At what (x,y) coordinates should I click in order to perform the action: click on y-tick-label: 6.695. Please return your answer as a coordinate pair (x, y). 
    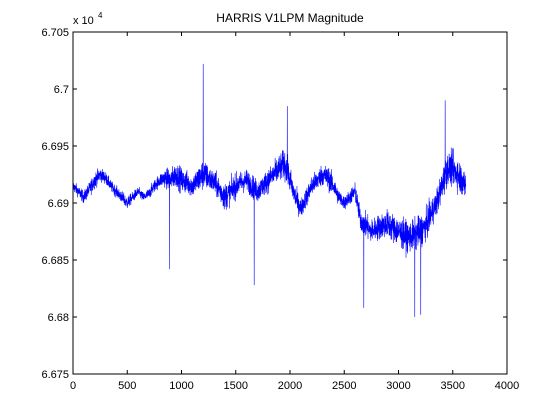
    Looking at the image, I should click on (55, 147).